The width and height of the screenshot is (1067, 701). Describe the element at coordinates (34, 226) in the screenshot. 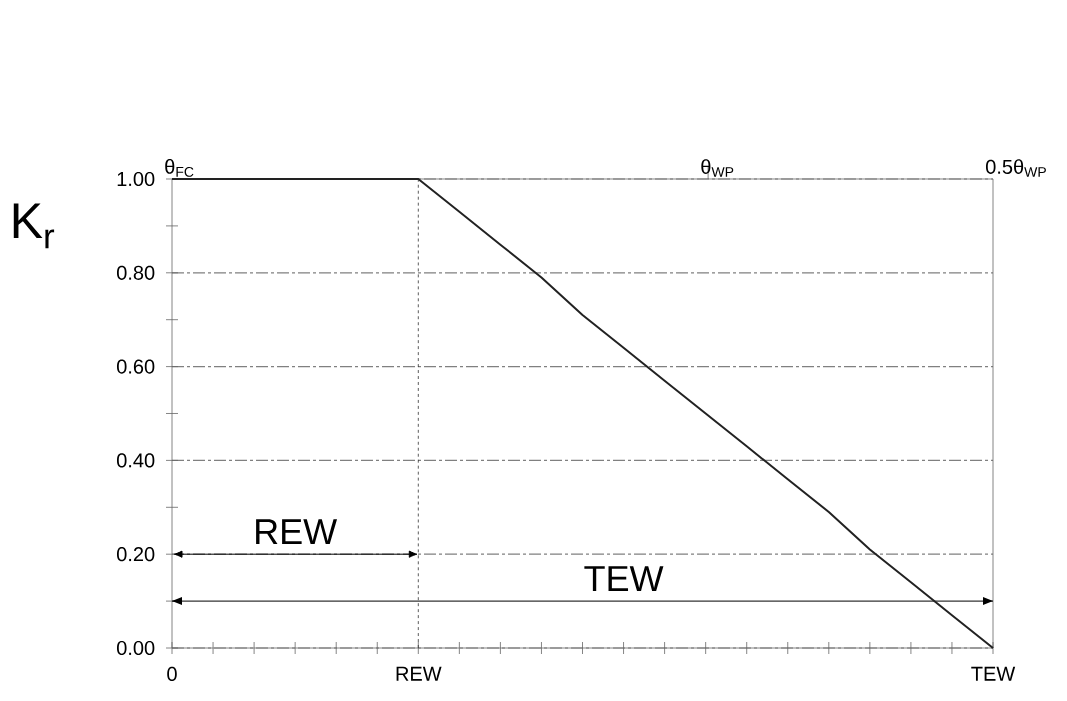

I see `y-axis-title: K$_{r}$` at that location.